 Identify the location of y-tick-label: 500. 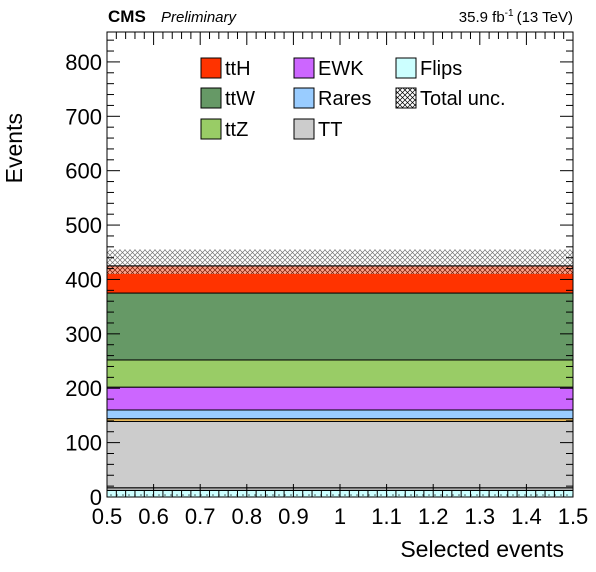
(83, 225).